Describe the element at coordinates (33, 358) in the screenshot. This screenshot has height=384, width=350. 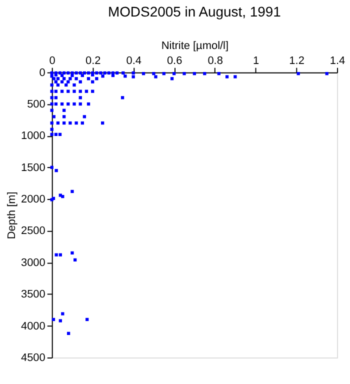
I see `y-tick-label: 4500` at that location.